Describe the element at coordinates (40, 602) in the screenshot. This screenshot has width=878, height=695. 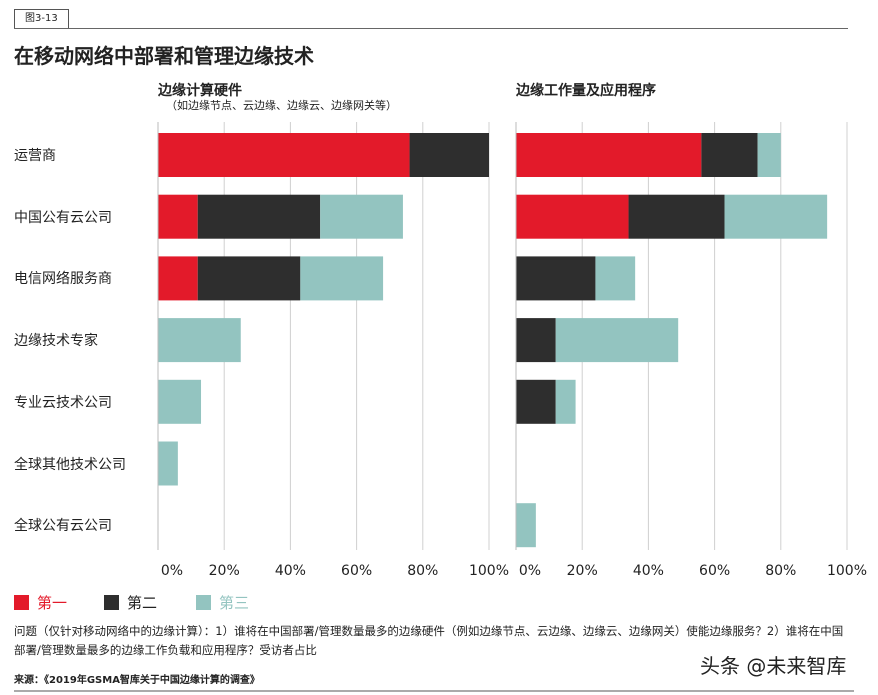
I see `legend-first: 第一` at that location.